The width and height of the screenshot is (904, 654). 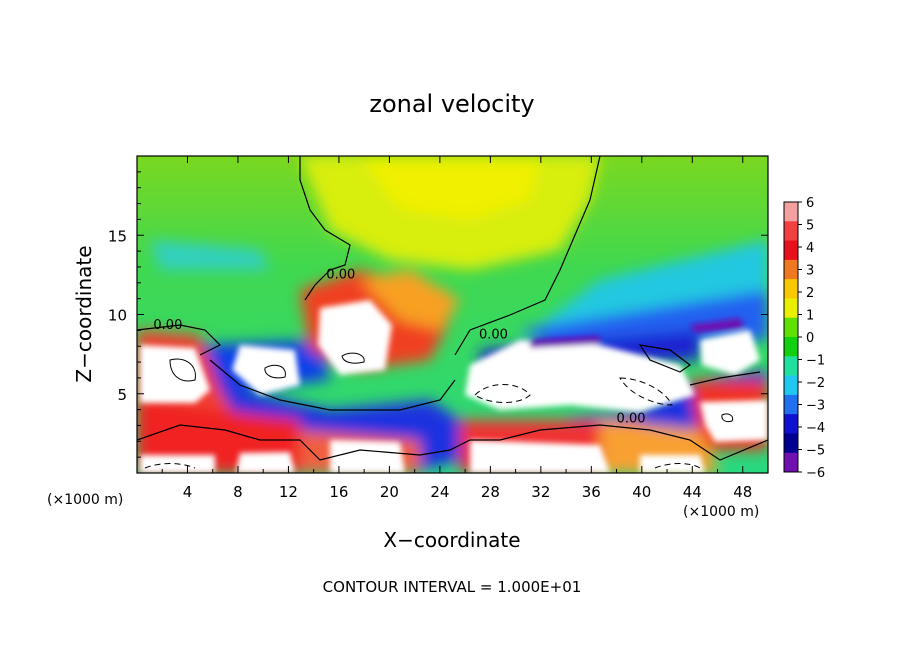 I want to click on colorbar-label: 4, so click(x=810, y=248).